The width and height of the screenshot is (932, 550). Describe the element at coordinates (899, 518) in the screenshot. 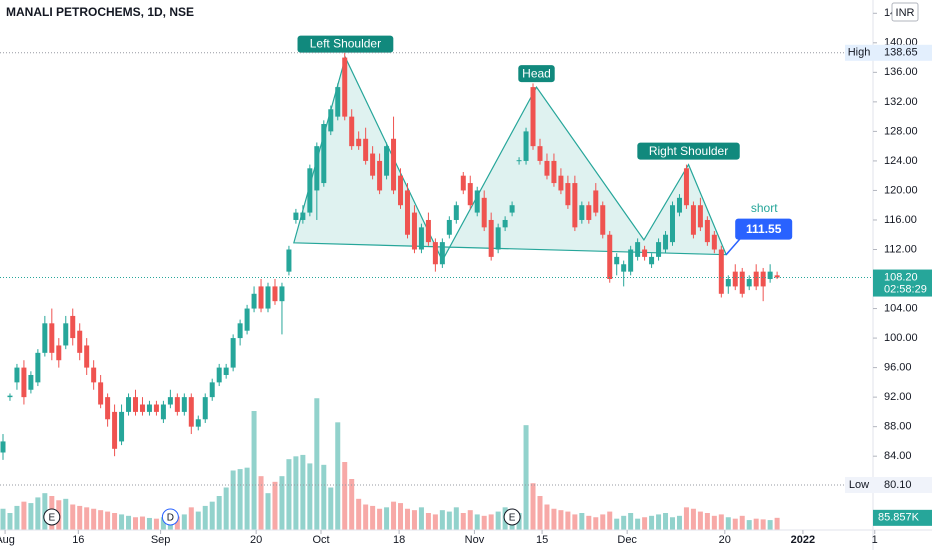

I see `last-volume: 85.857K` at that location.